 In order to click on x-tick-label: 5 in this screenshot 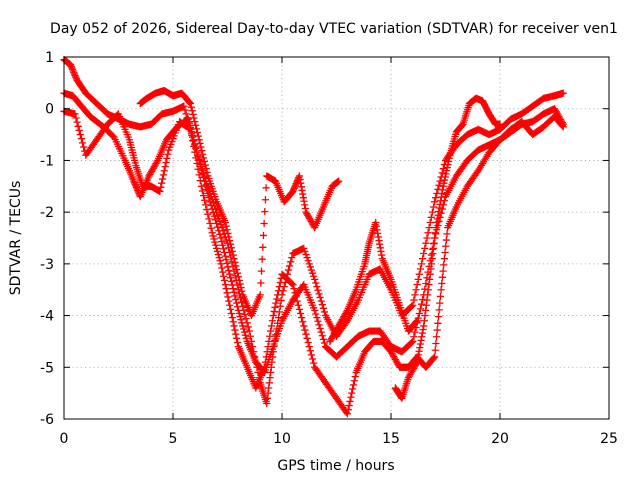, I will do `click(173, 439)`.